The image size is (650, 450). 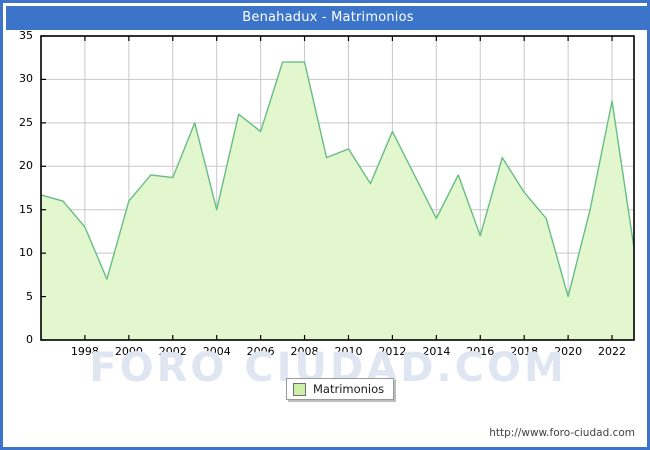 What do you see at coordinates (26, 253) in the screenshot?
I see `y-axis-tick-label: 10` at bounding box center [26, 253].